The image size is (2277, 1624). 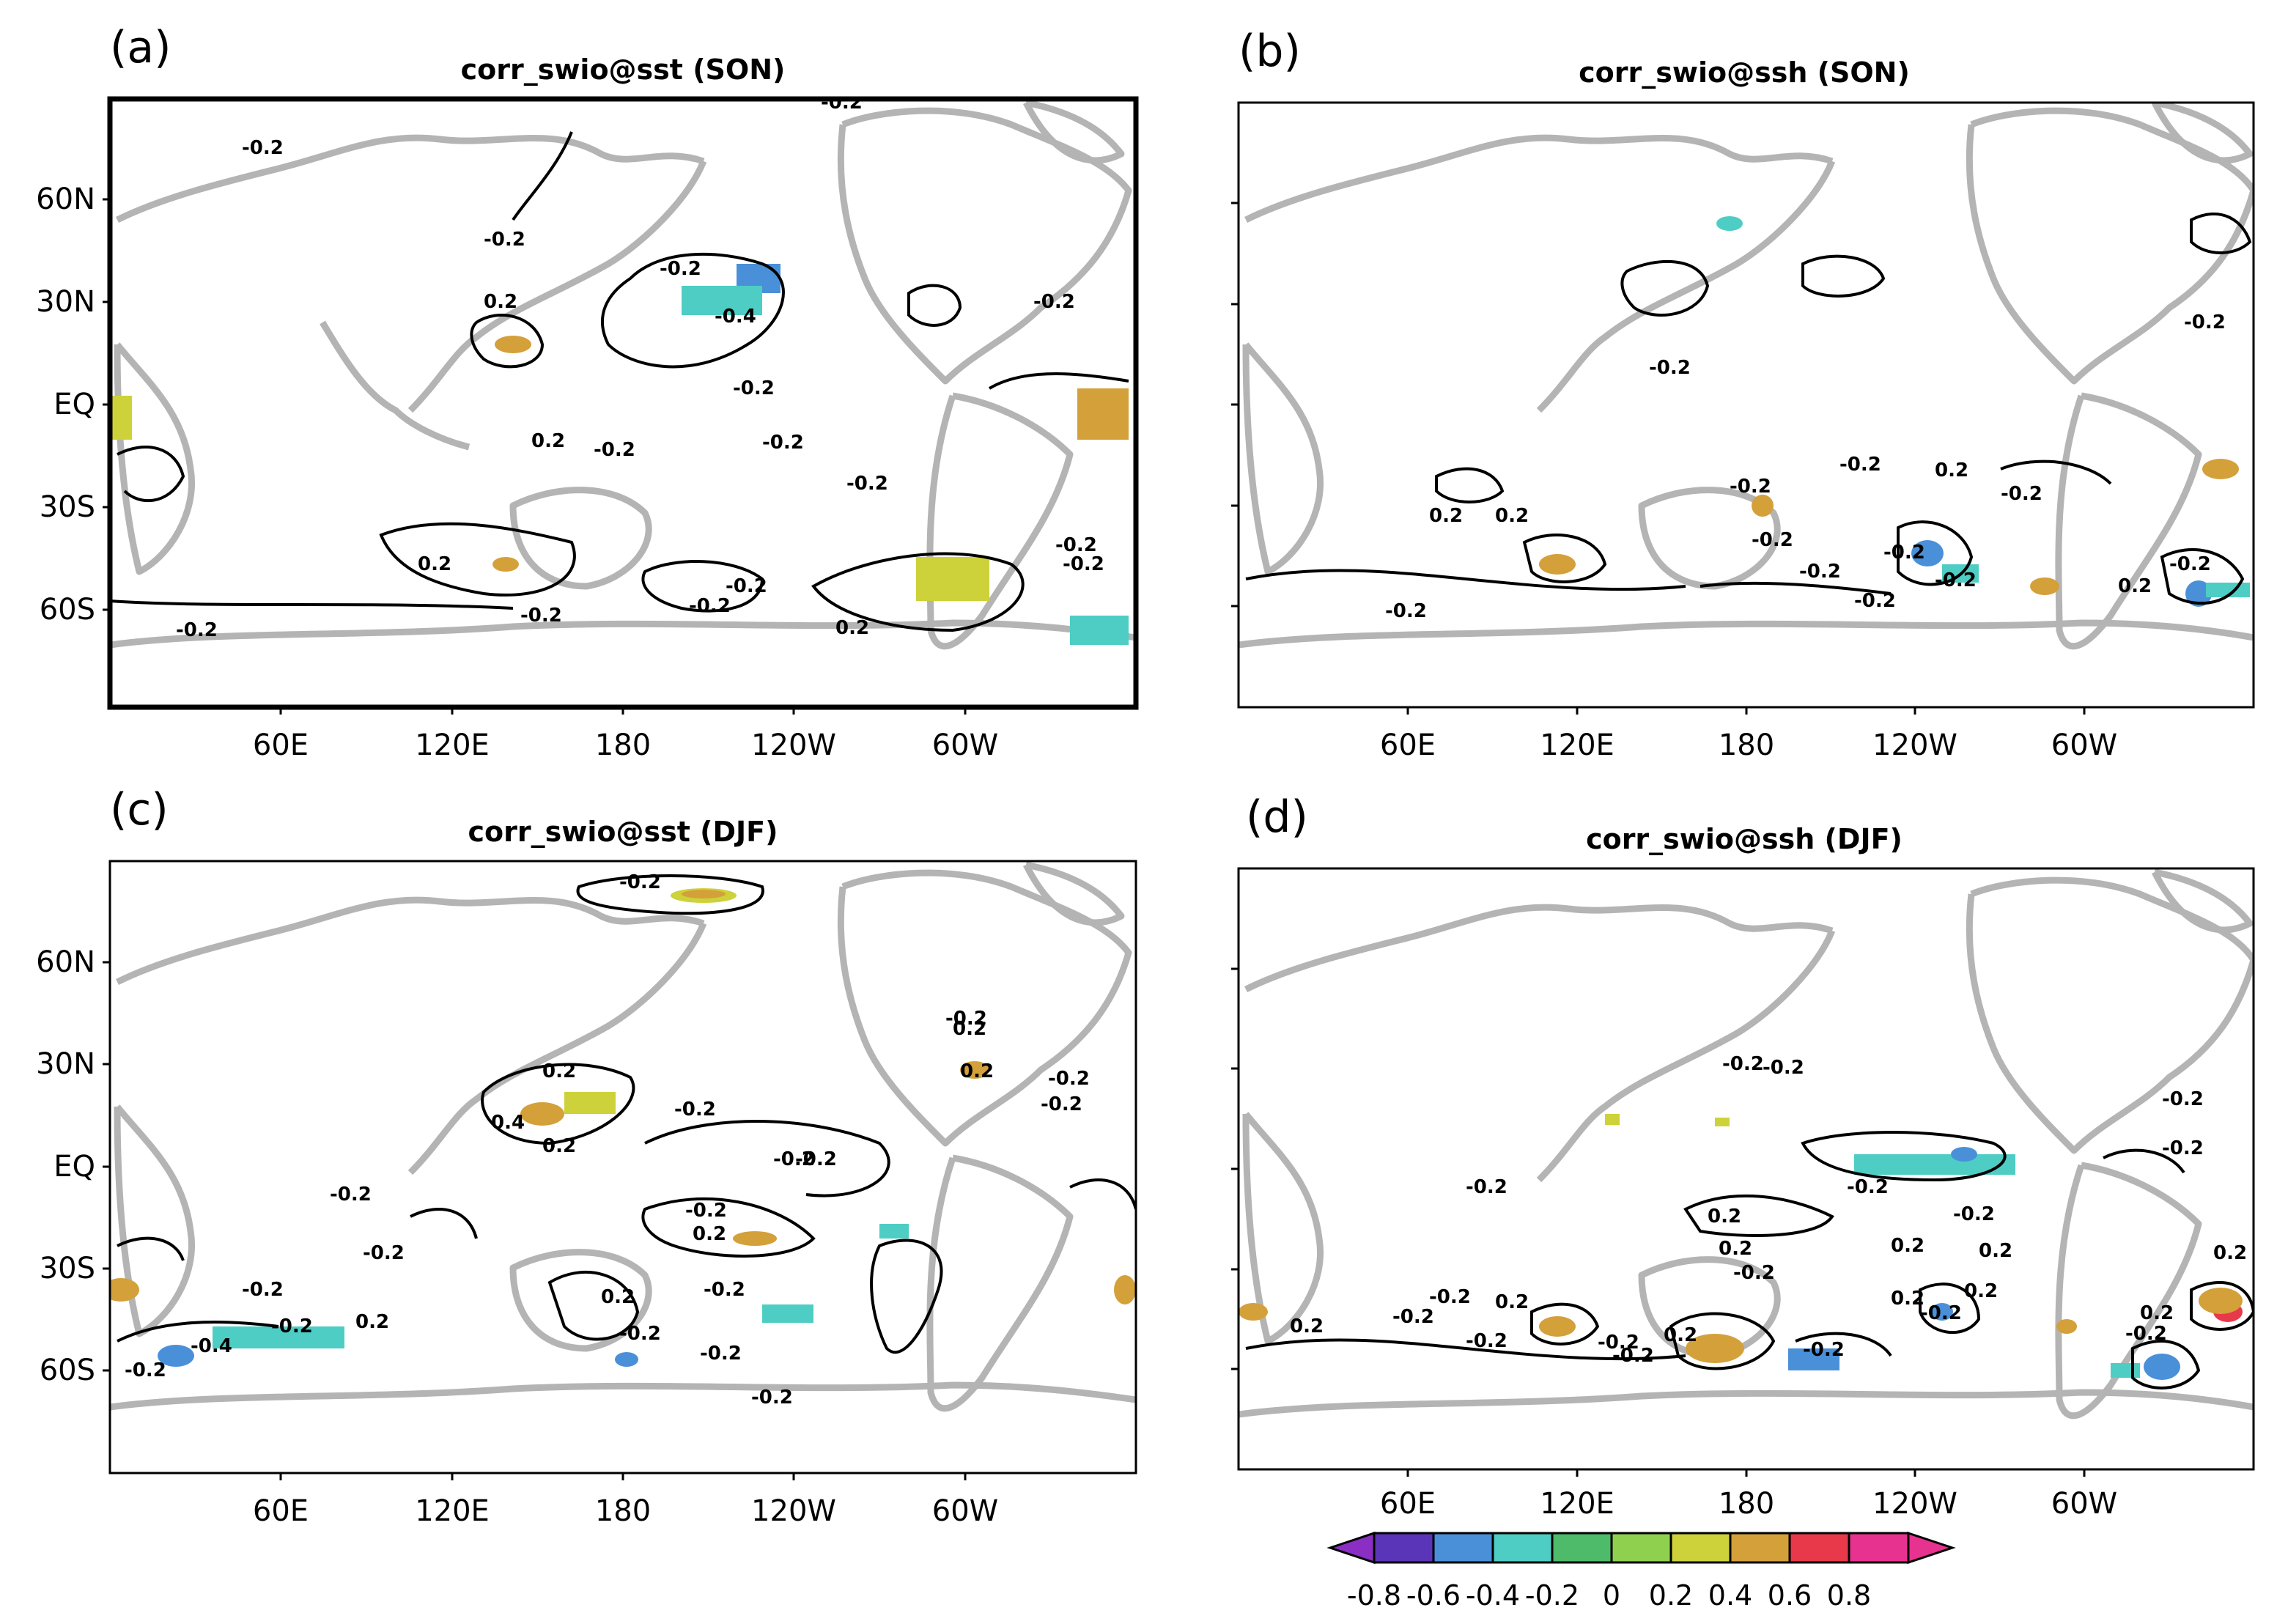 I want to click on colorbar: -0.8 -0.6 -0.4 -0.2 0 0.2 0.4 0.6 0.8, so click(x=1641, y=1571).